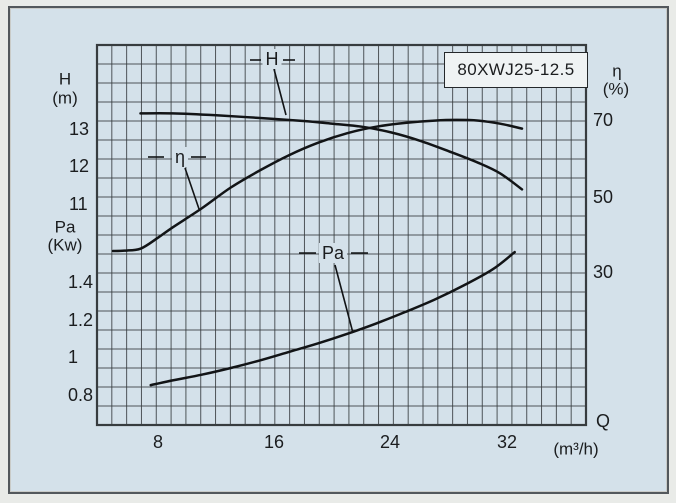 This screenshot has height=503, width=676. I want to click on eta-curve-label: η, so click(180, 157).